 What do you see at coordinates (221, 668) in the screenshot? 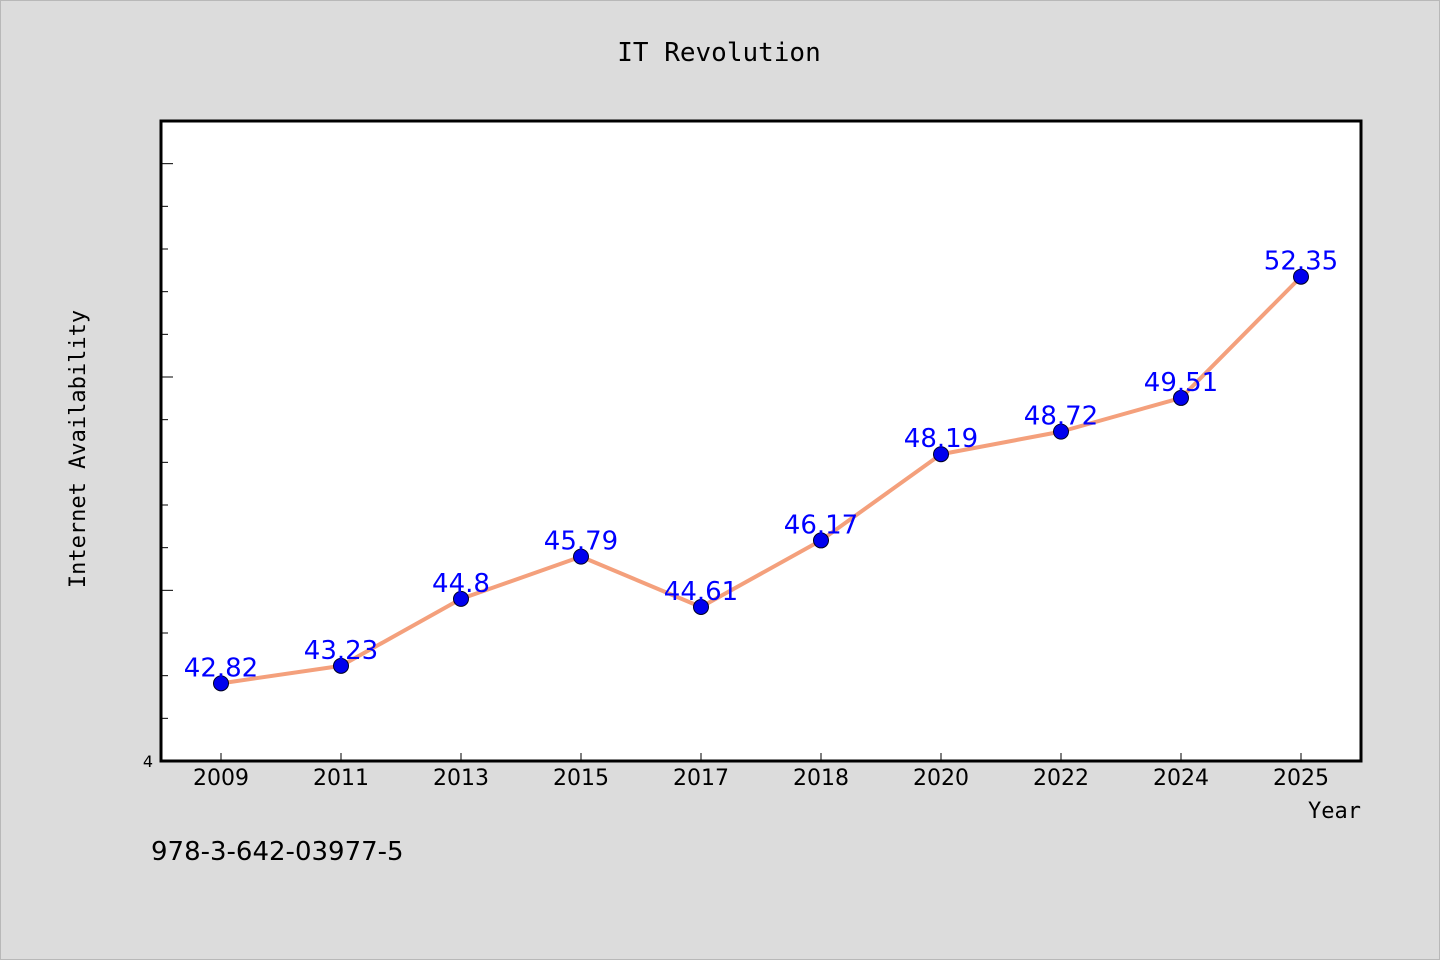
I see `data-label: 42.82` at bounding box center [221, 668].